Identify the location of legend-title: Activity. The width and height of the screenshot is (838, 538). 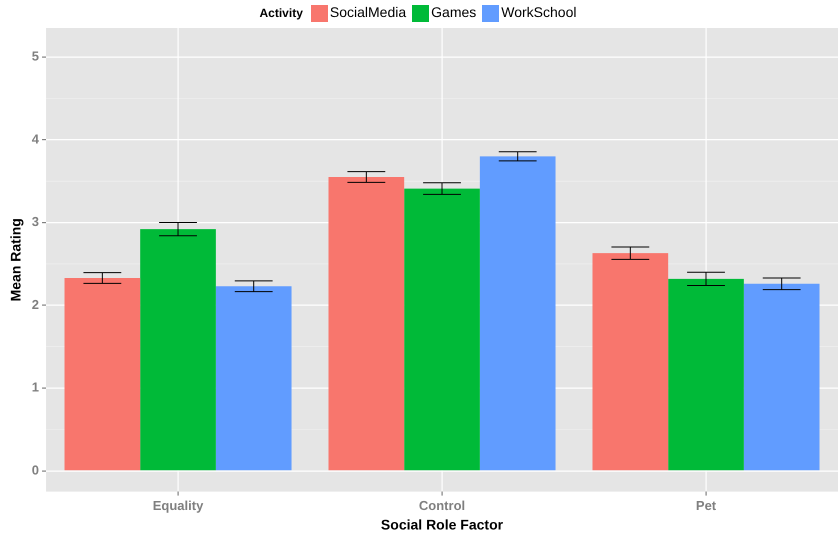
(281, 13).